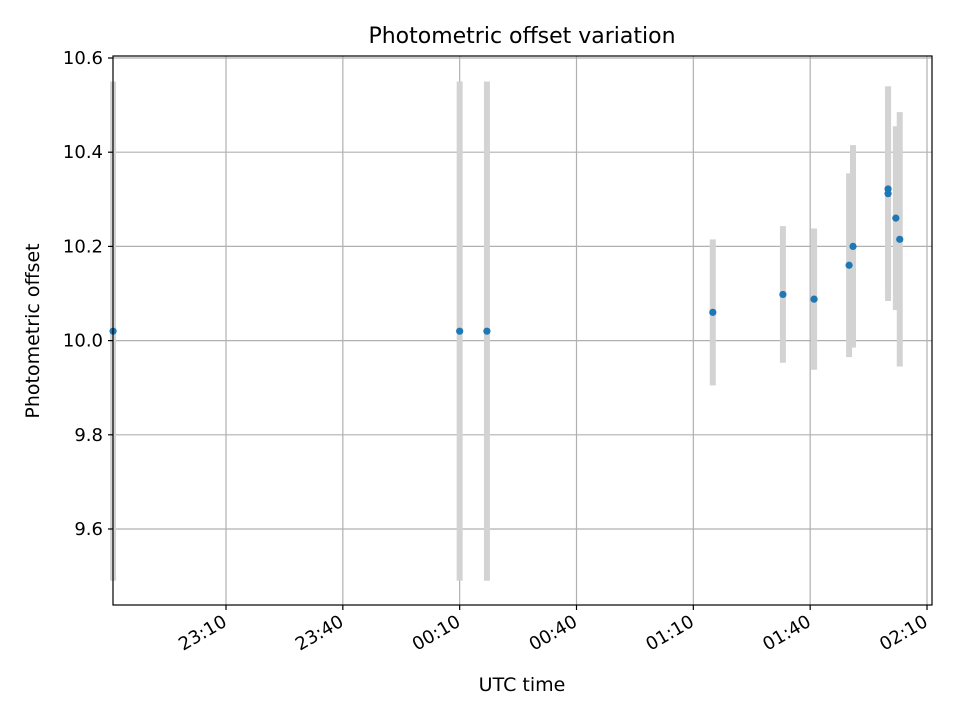 The width and height of the screenshot is (960, 720). Describe the element at coordinates (83, 58) in the screenshot. I see `y-tick-label: 10.6` at that location.